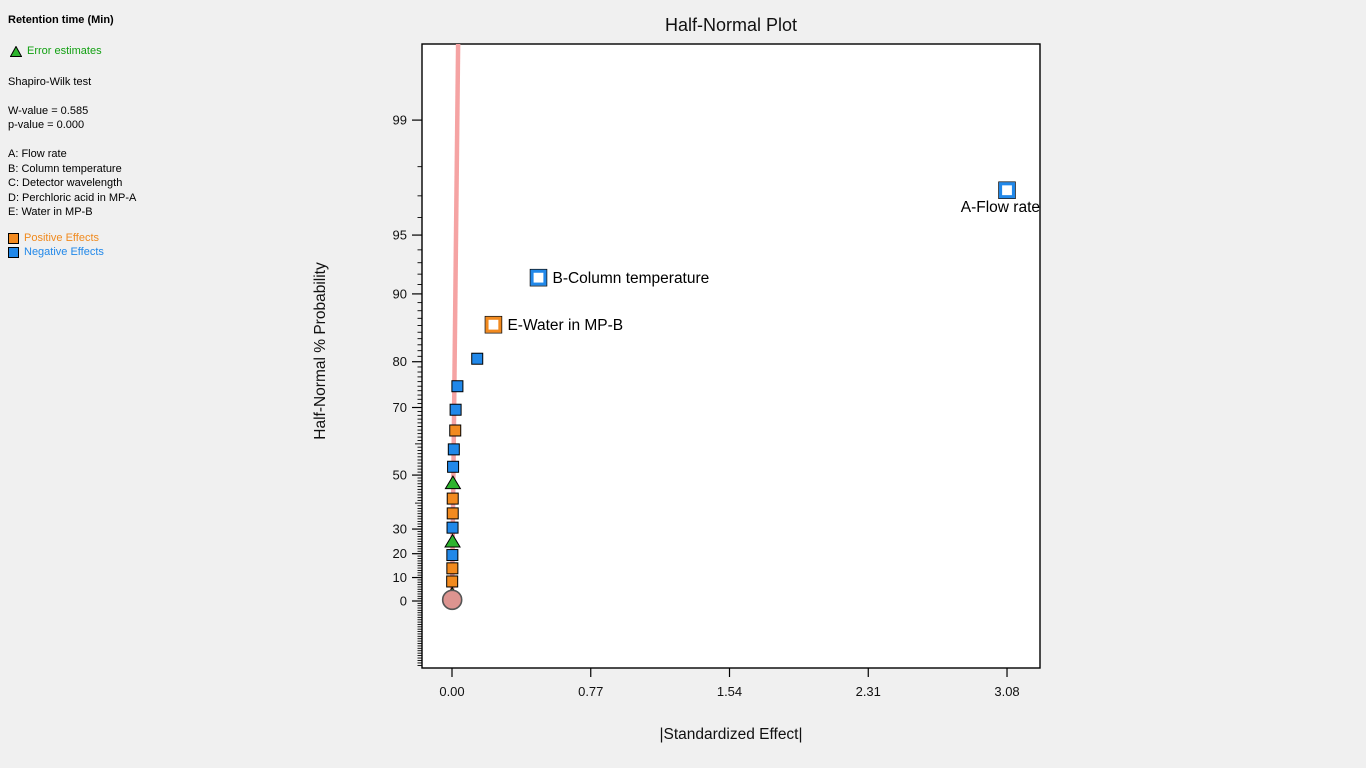 Image resolution: width=1366 pixels, height=768 pixels. Describe the element at coordinates (868, 691) in the screenshot. I see `x-tick-label: 2.31` at that location.